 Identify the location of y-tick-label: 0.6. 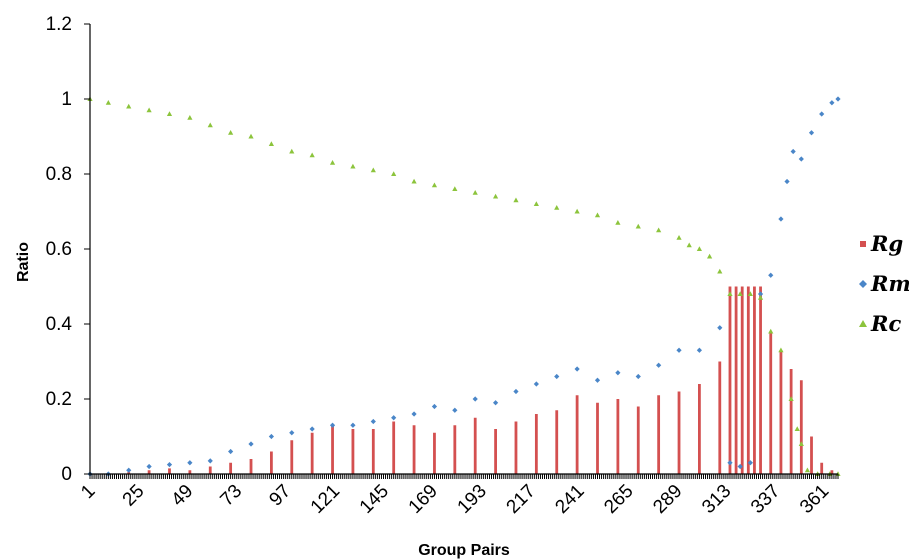
(59, 249).